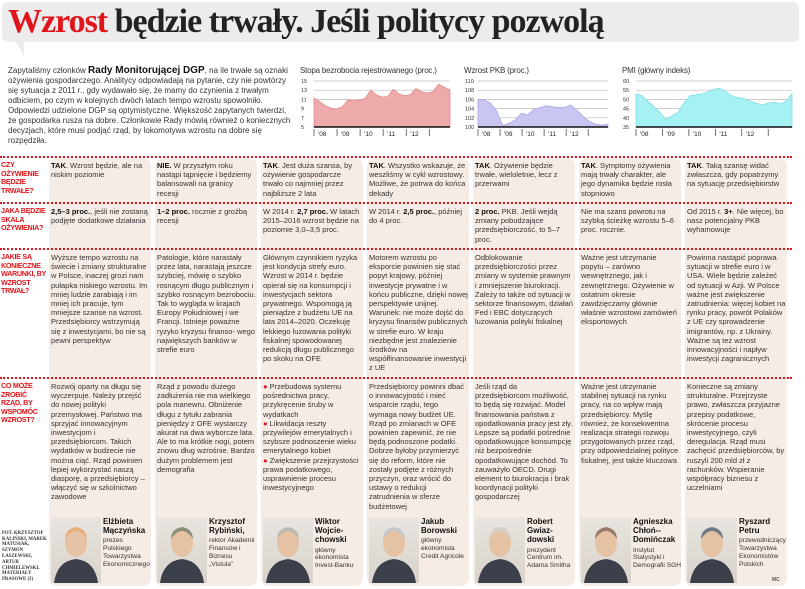 The image size is (805, 589). I want to click on answer-key: NIE., so click(164, 165).